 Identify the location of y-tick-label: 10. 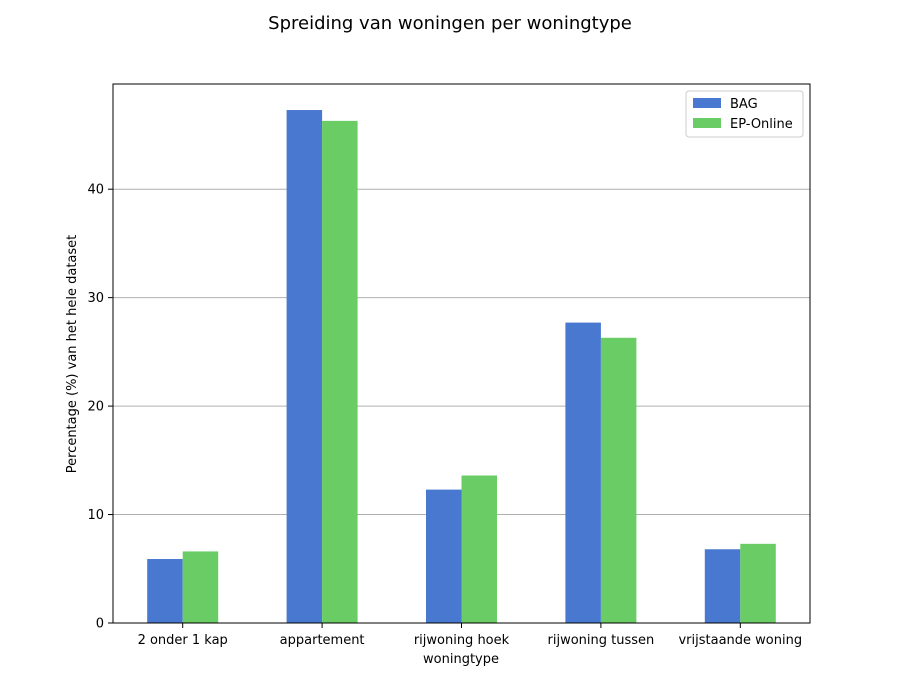
(95, 515).